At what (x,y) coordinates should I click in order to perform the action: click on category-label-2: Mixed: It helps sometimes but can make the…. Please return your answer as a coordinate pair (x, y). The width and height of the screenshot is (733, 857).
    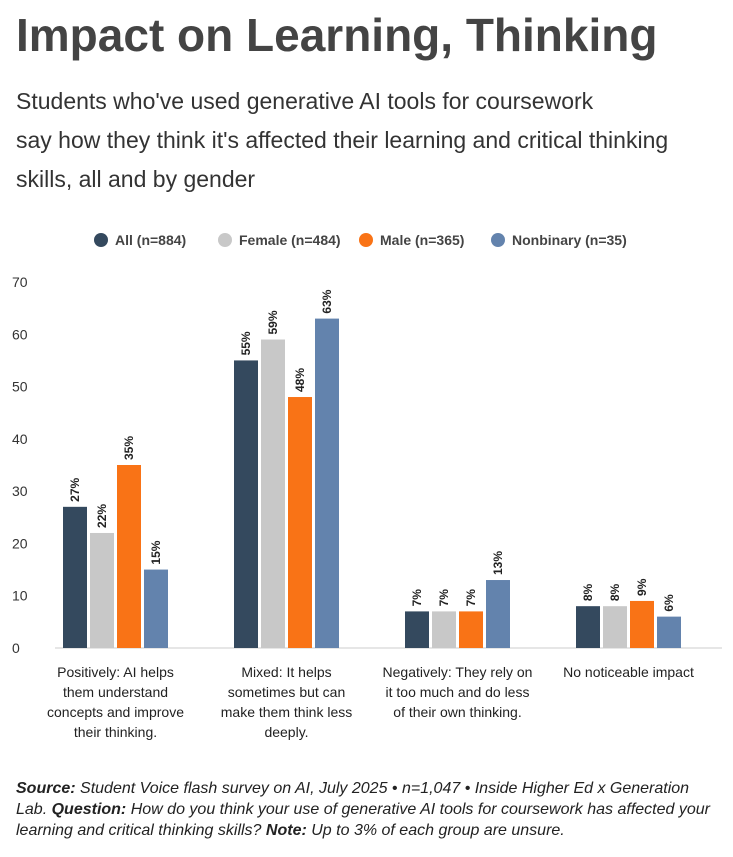
    Looking at the image, I should click on (287, 702).